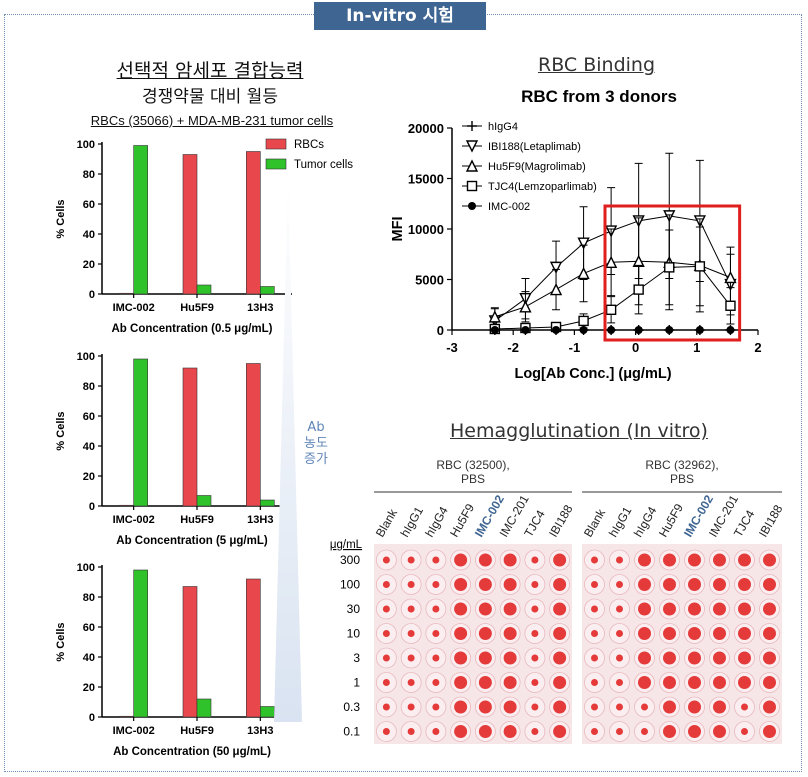 This screenshot has width=808, height=777. What do you see at coordinates (426, 179) in the screenshot?
I see `y-tick-label: 15000` at bounding box center [426, 179].